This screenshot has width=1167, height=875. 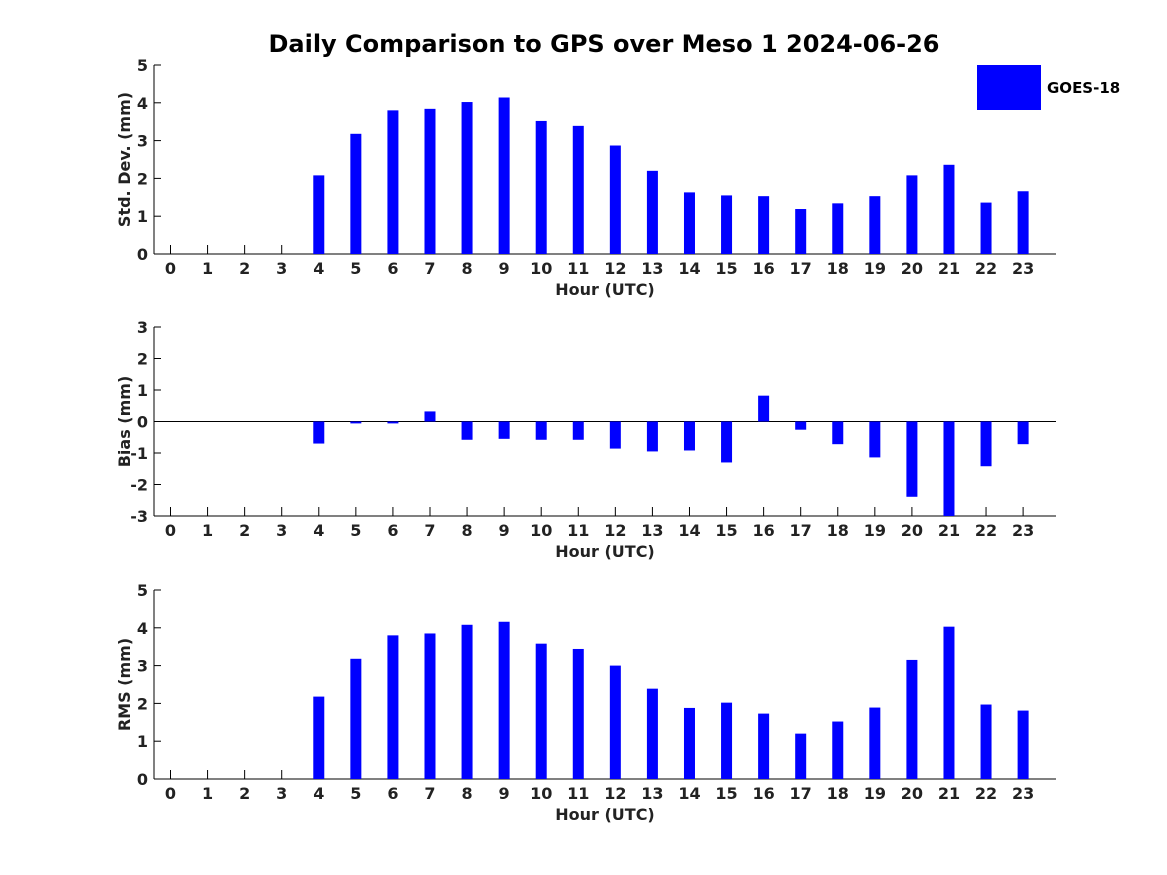 I want to click on bias-x-tick-label: 20, so click(x=912, y=530).